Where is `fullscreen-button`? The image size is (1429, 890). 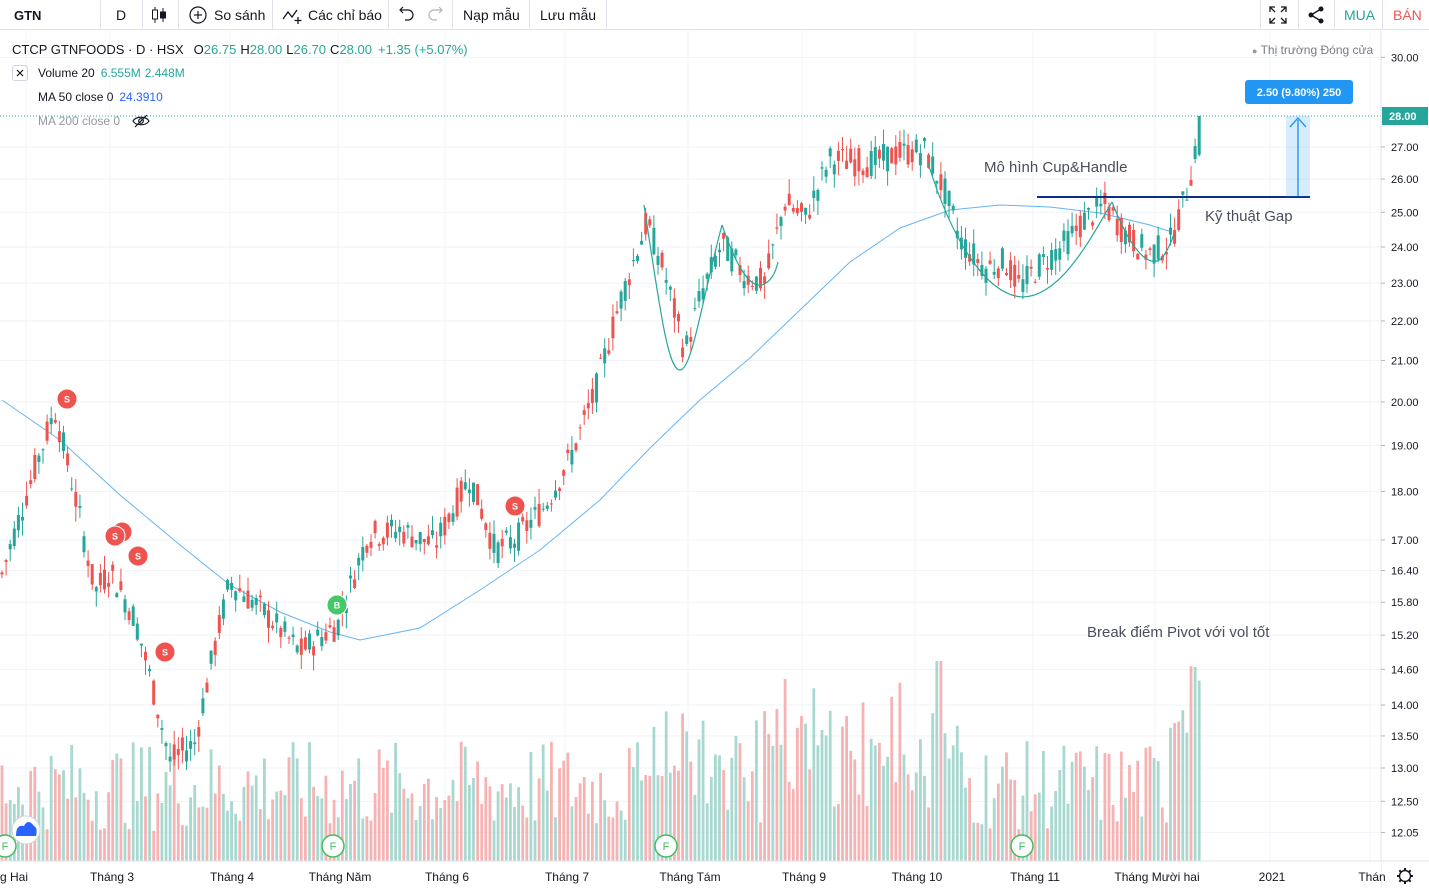 fullscreen-button is located at coordinates (1278, 15).